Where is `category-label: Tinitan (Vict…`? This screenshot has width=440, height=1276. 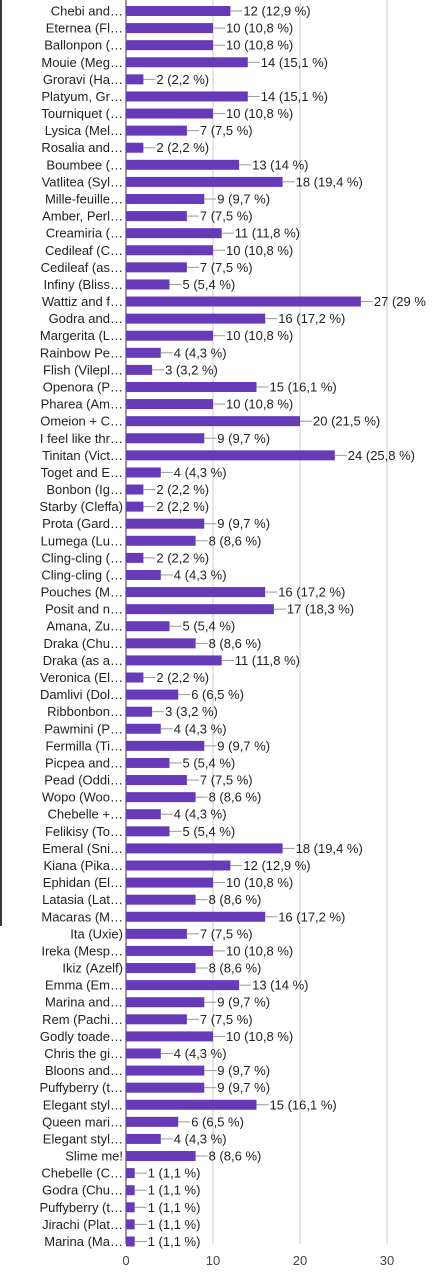 category-label: Tinitan (Vict… is located at coordinates (82, 455).